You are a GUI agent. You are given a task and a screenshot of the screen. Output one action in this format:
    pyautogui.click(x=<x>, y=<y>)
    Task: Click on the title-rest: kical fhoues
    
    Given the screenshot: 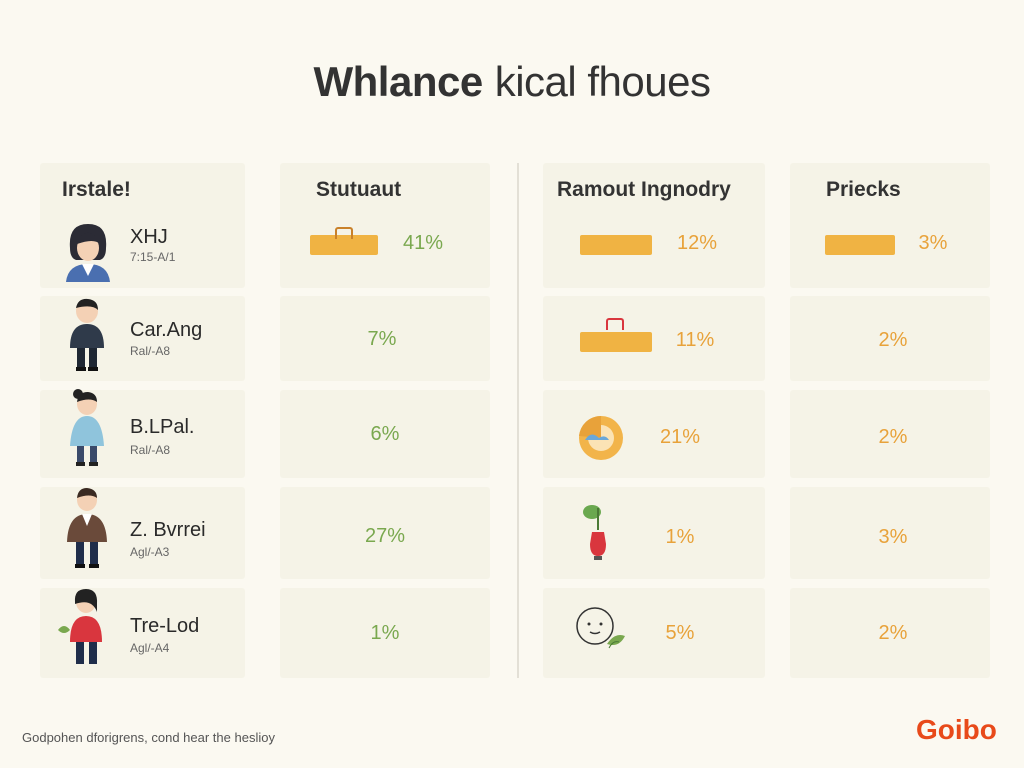 What is the action you would take?
    pyautogui.click(x=602, y=81)
    